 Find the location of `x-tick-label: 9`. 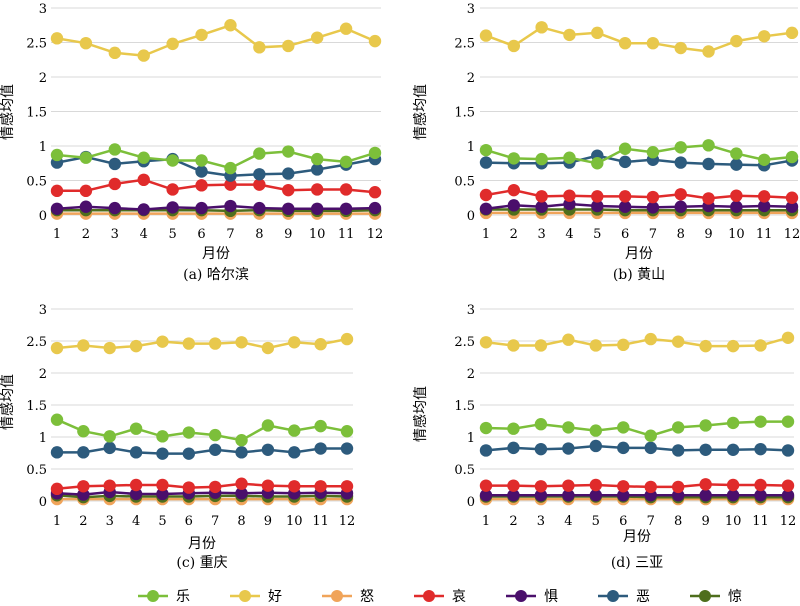

x-tick-label: 9 is located at coordinates (708, 234).